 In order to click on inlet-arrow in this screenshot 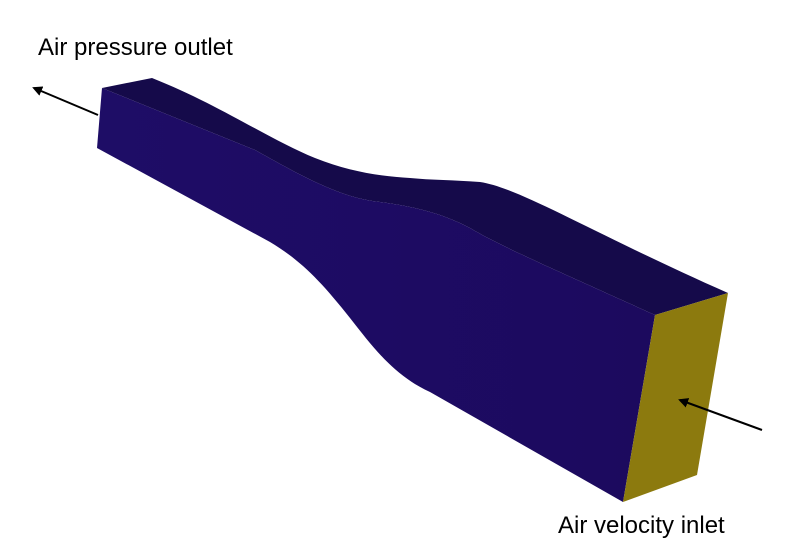, I will do `click(720, 414)`.